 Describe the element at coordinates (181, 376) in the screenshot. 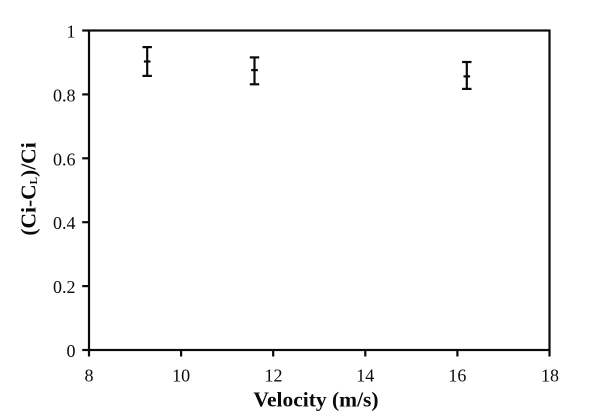

I see `svg-text: 10` at that location.